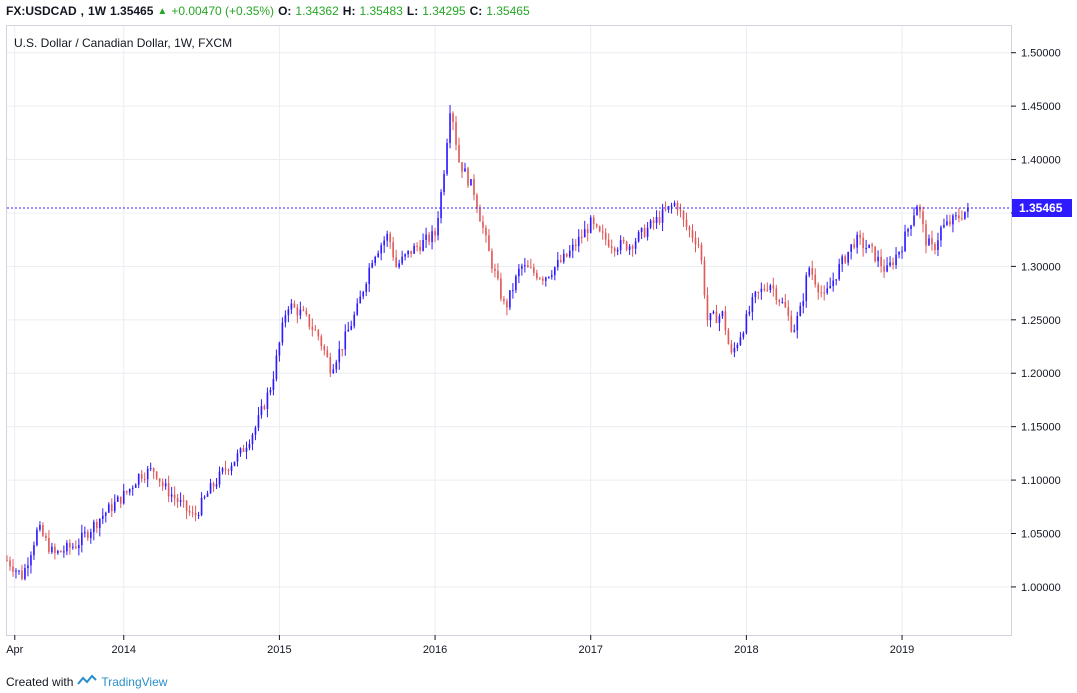  I want to click on up-arrow-icon: ▲, so click(162, 11).